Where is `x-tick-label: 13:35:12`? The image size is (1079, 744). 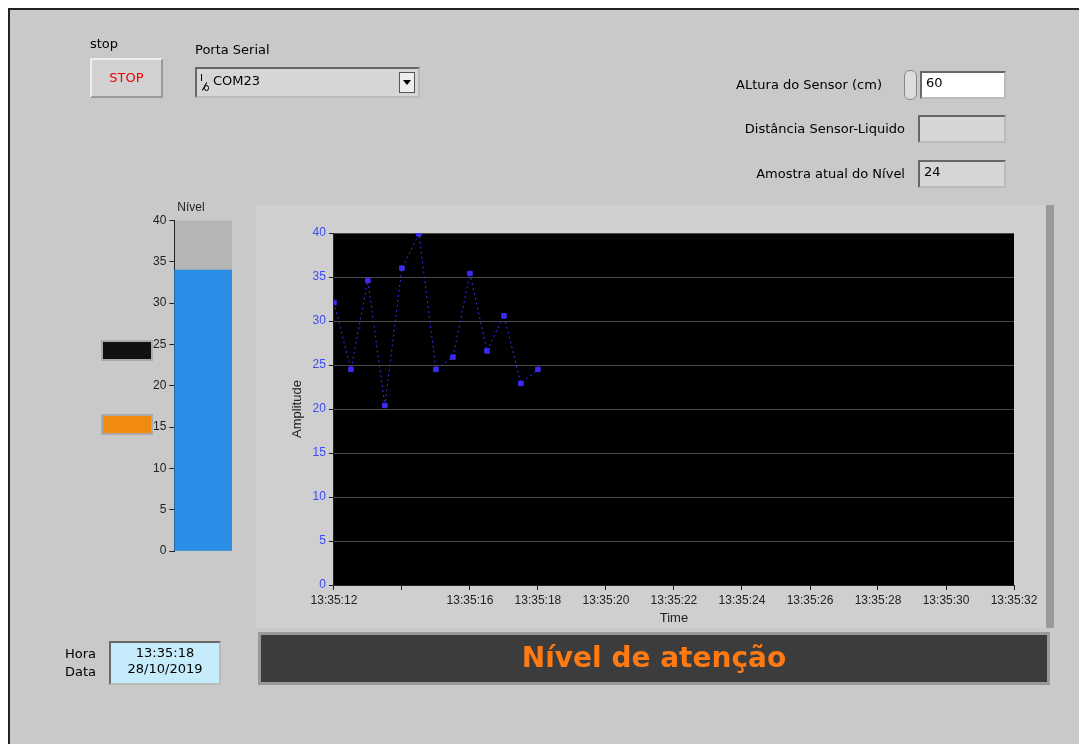
x-tick-label: 13:35:12 is located at coordinates (334, 599).